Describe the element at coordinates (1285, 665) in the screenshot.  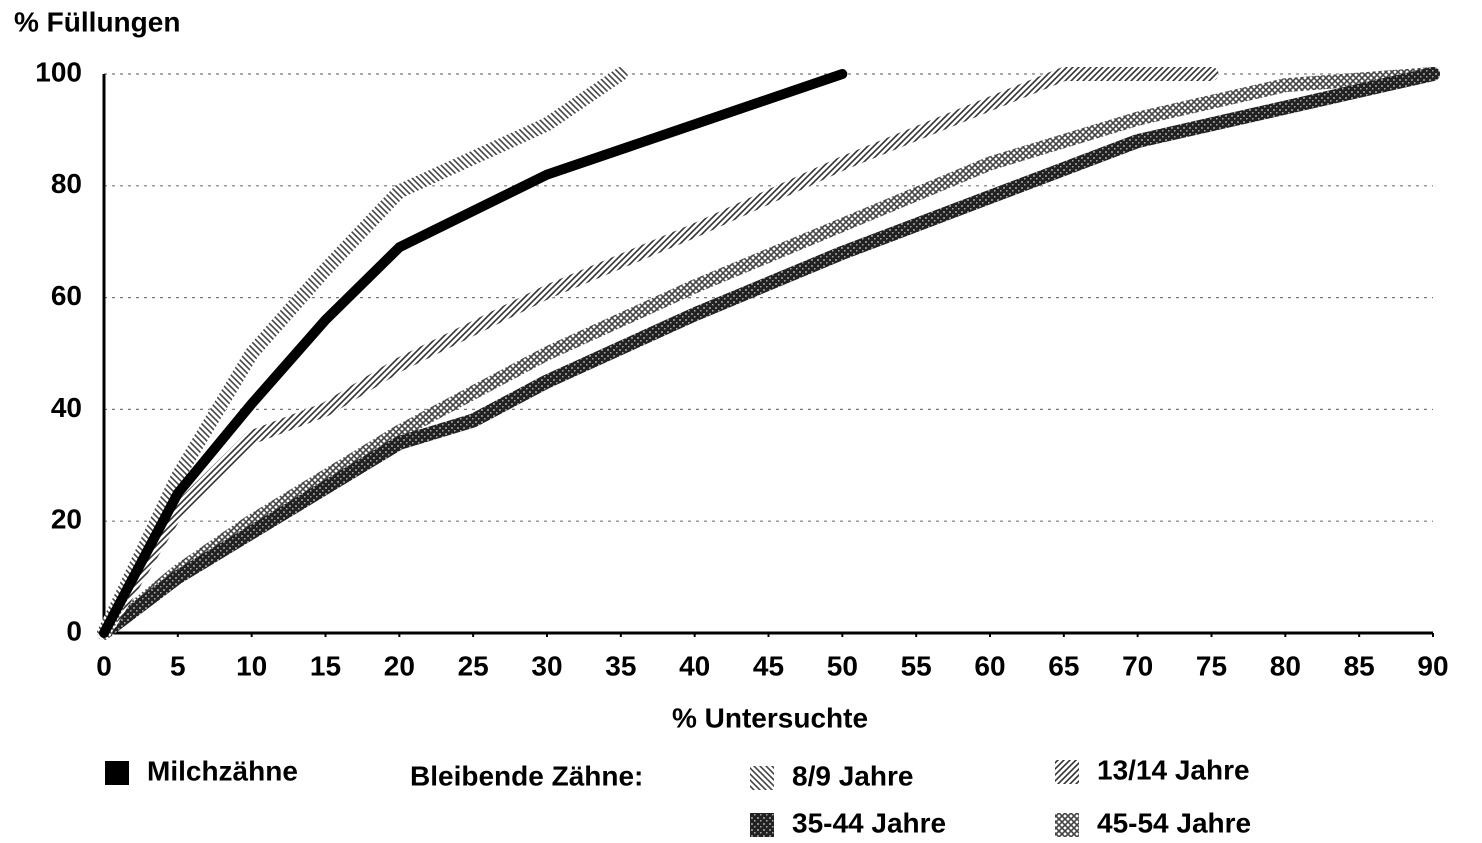
I see `x-tick-label: 80` at that location.